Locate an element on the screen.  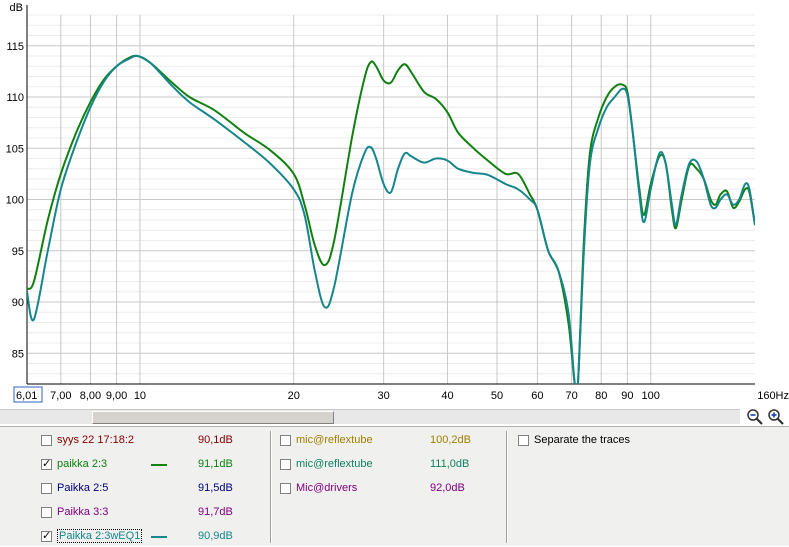
legend-item-name: Paikka 3:3 is located at coordinates (83, 512).